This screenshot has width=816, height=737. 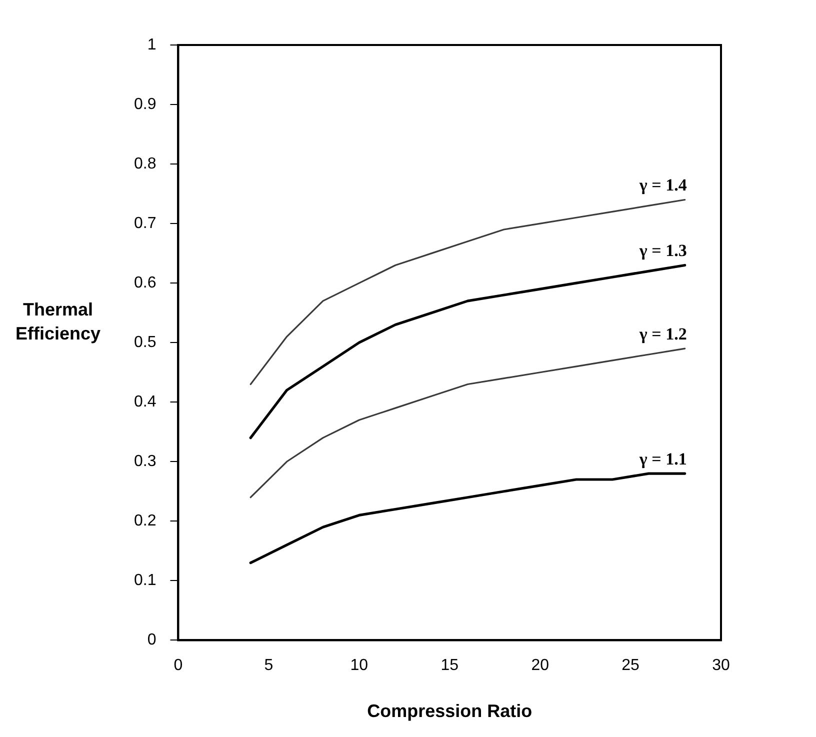 What do you see at coordinates (721, 665) in the screenshot?
I see `x-tick-label: 30` at bounding box center [721, 665].